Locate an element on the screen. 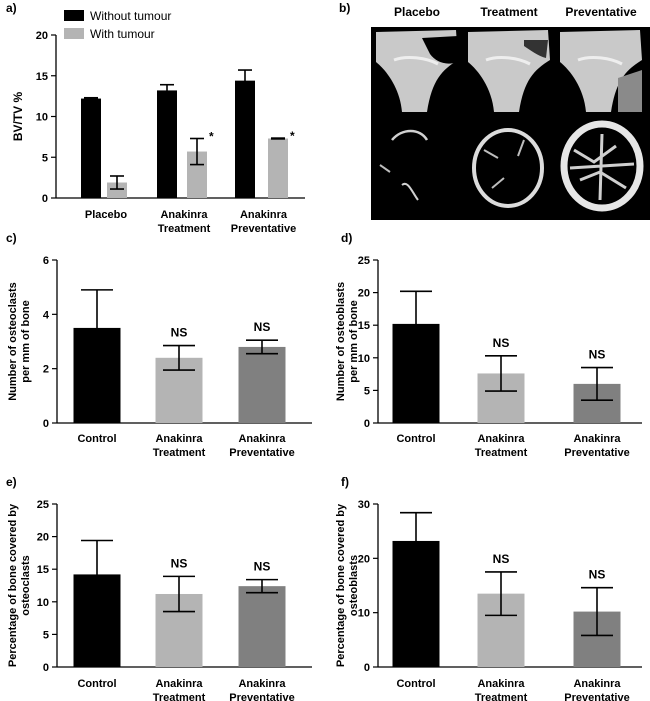 This screenshot has height=701, width=650. y-axis-label-line: BV/TV % is located at coordinates (18, 117).